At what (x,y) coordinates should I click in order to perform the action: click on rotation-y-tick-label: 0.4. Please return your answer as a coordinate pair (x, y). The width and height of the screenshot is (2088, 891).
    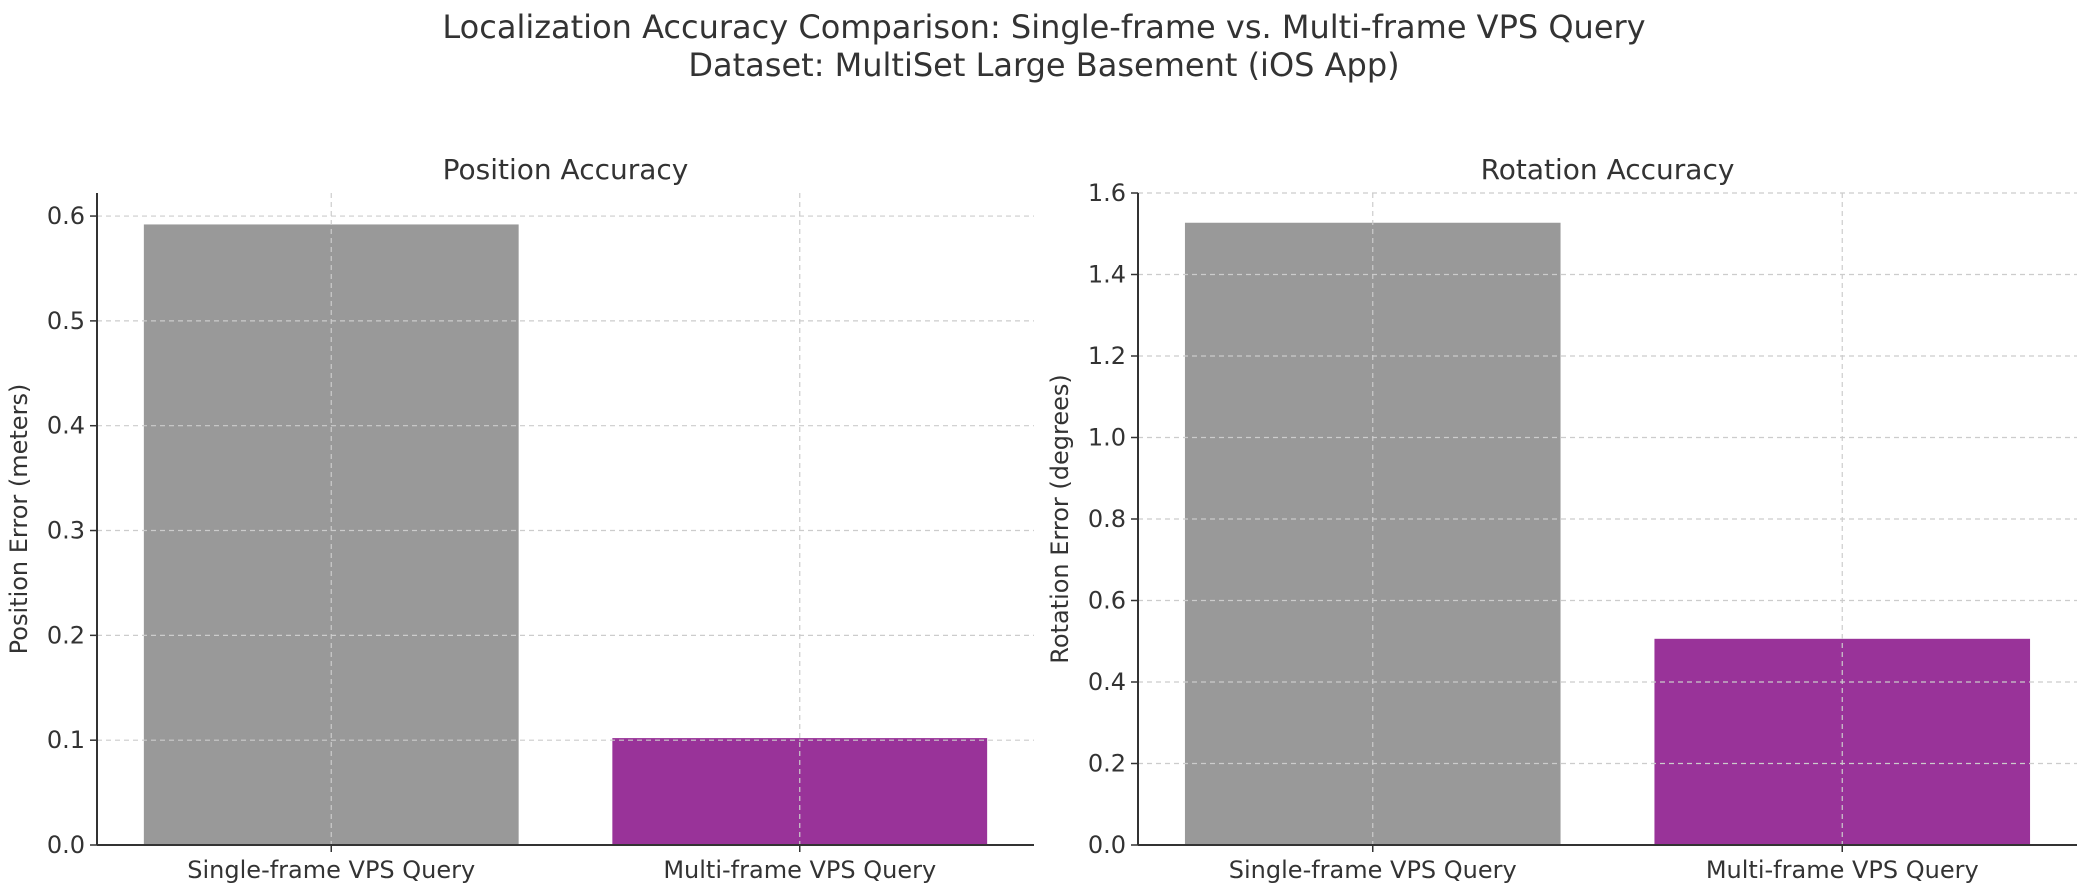
    Looking at the image, I should click on (1107, 682).